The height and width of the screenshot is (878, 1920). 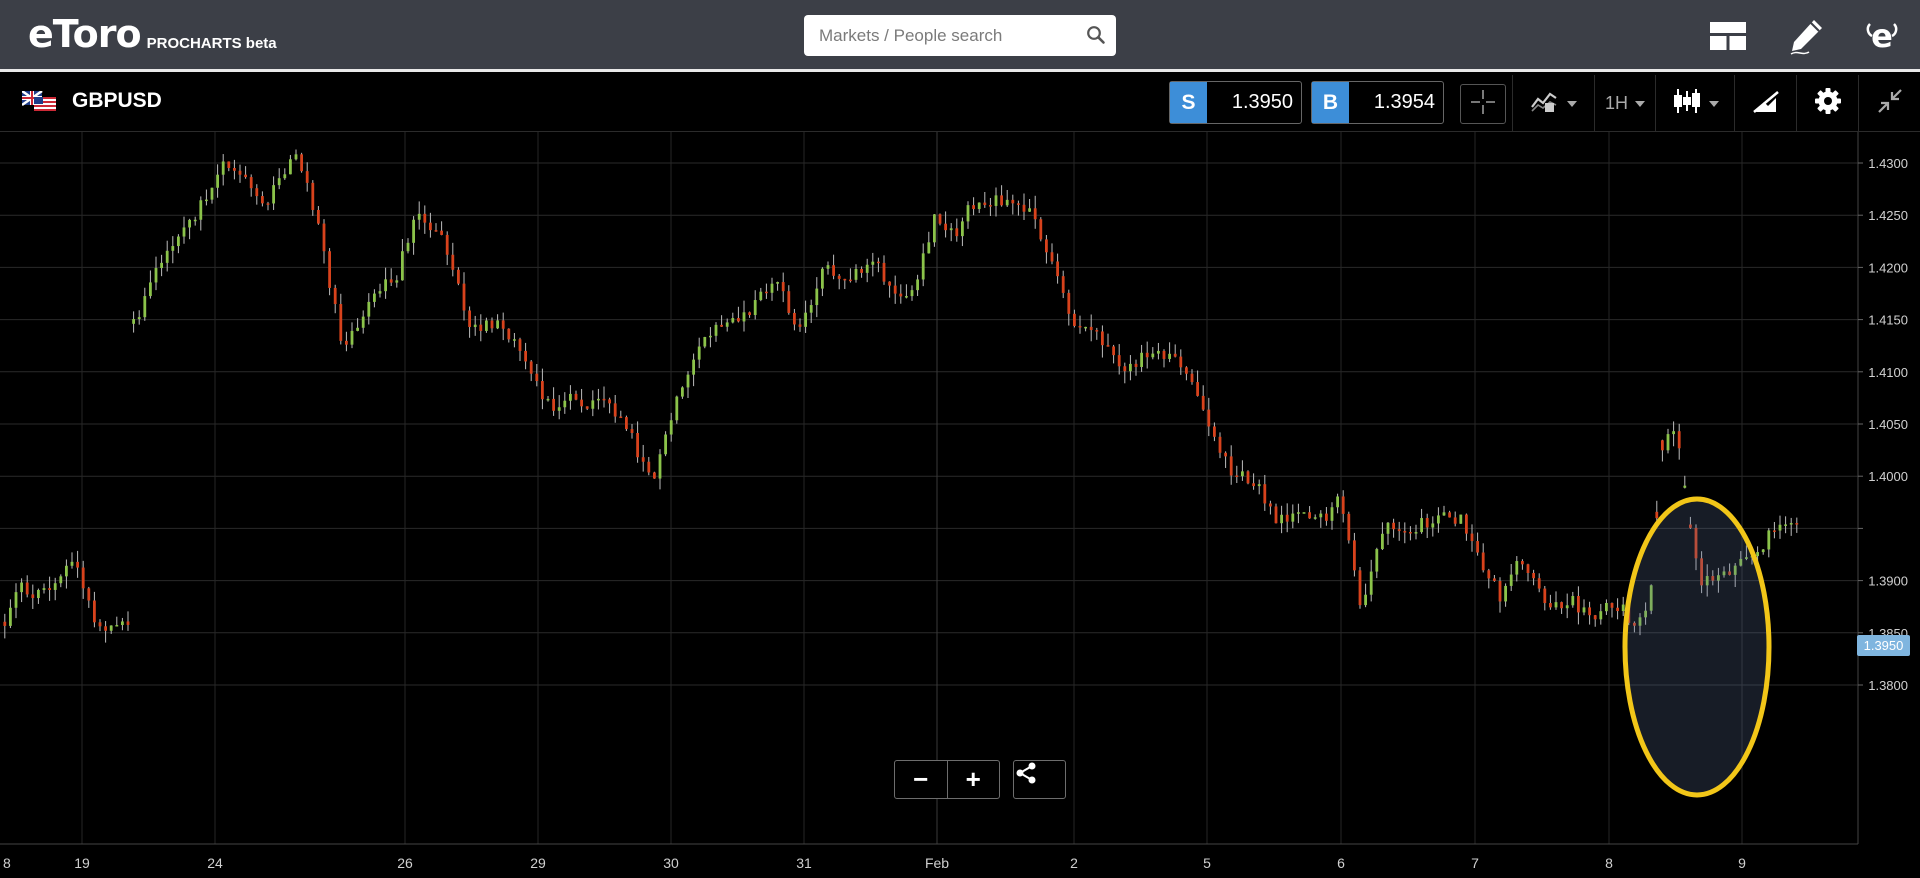 What do you see at coordinates (1096, 37) in the screenshot?
I see `search-icon` at bounding box center [1096, 37].